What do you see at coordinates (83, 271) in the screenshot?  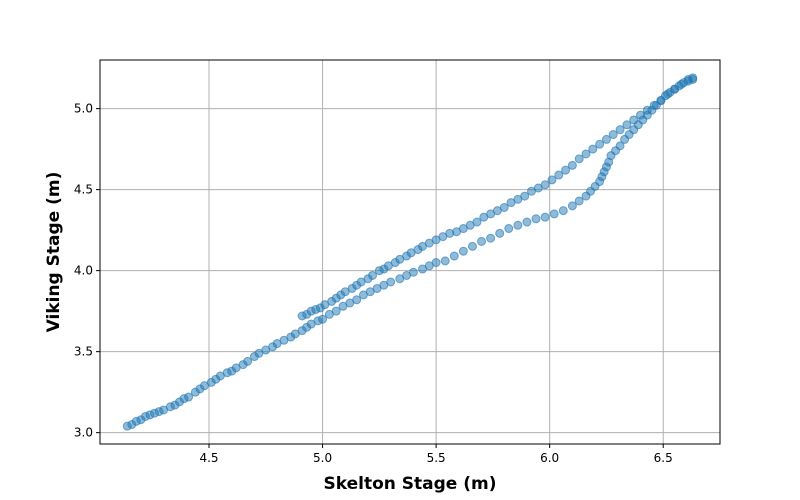 I see `y-tick-label: 4.0` at bounding box center [83, 271].